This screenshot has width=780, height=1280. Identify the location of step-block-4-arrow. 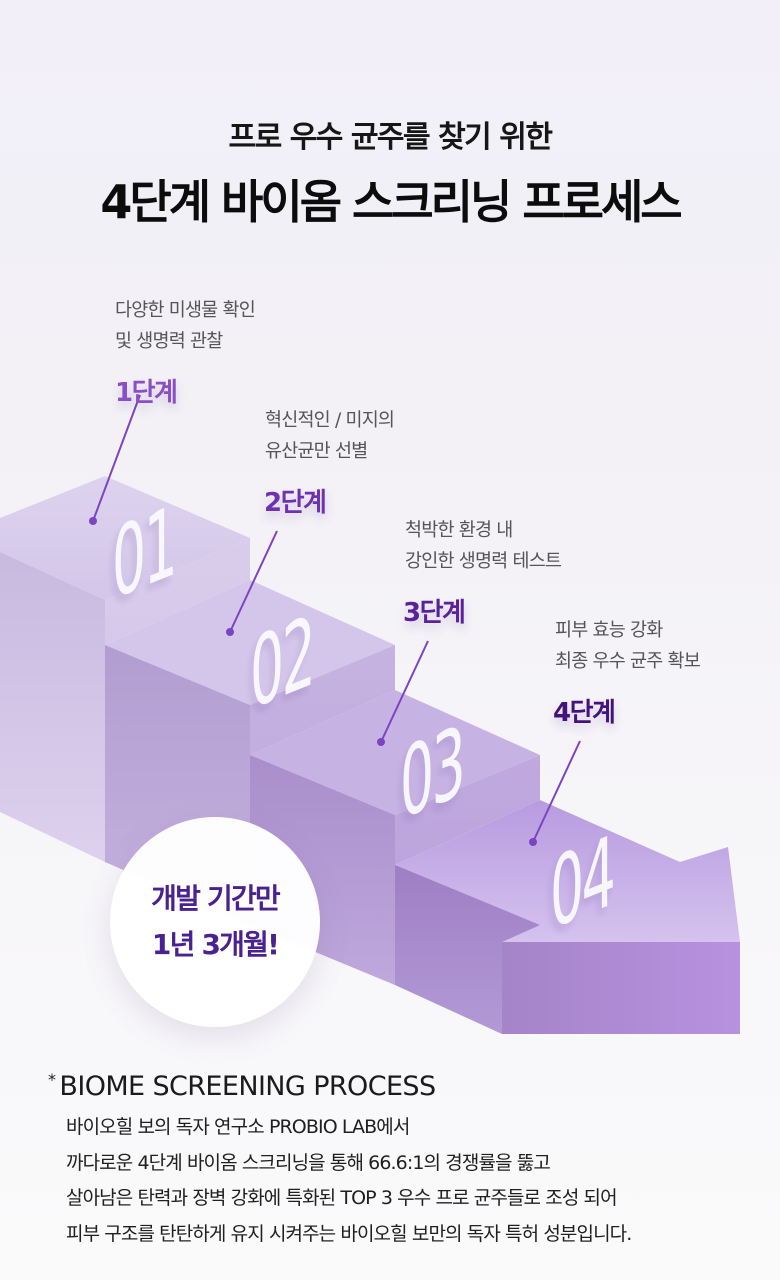
(567, 917).